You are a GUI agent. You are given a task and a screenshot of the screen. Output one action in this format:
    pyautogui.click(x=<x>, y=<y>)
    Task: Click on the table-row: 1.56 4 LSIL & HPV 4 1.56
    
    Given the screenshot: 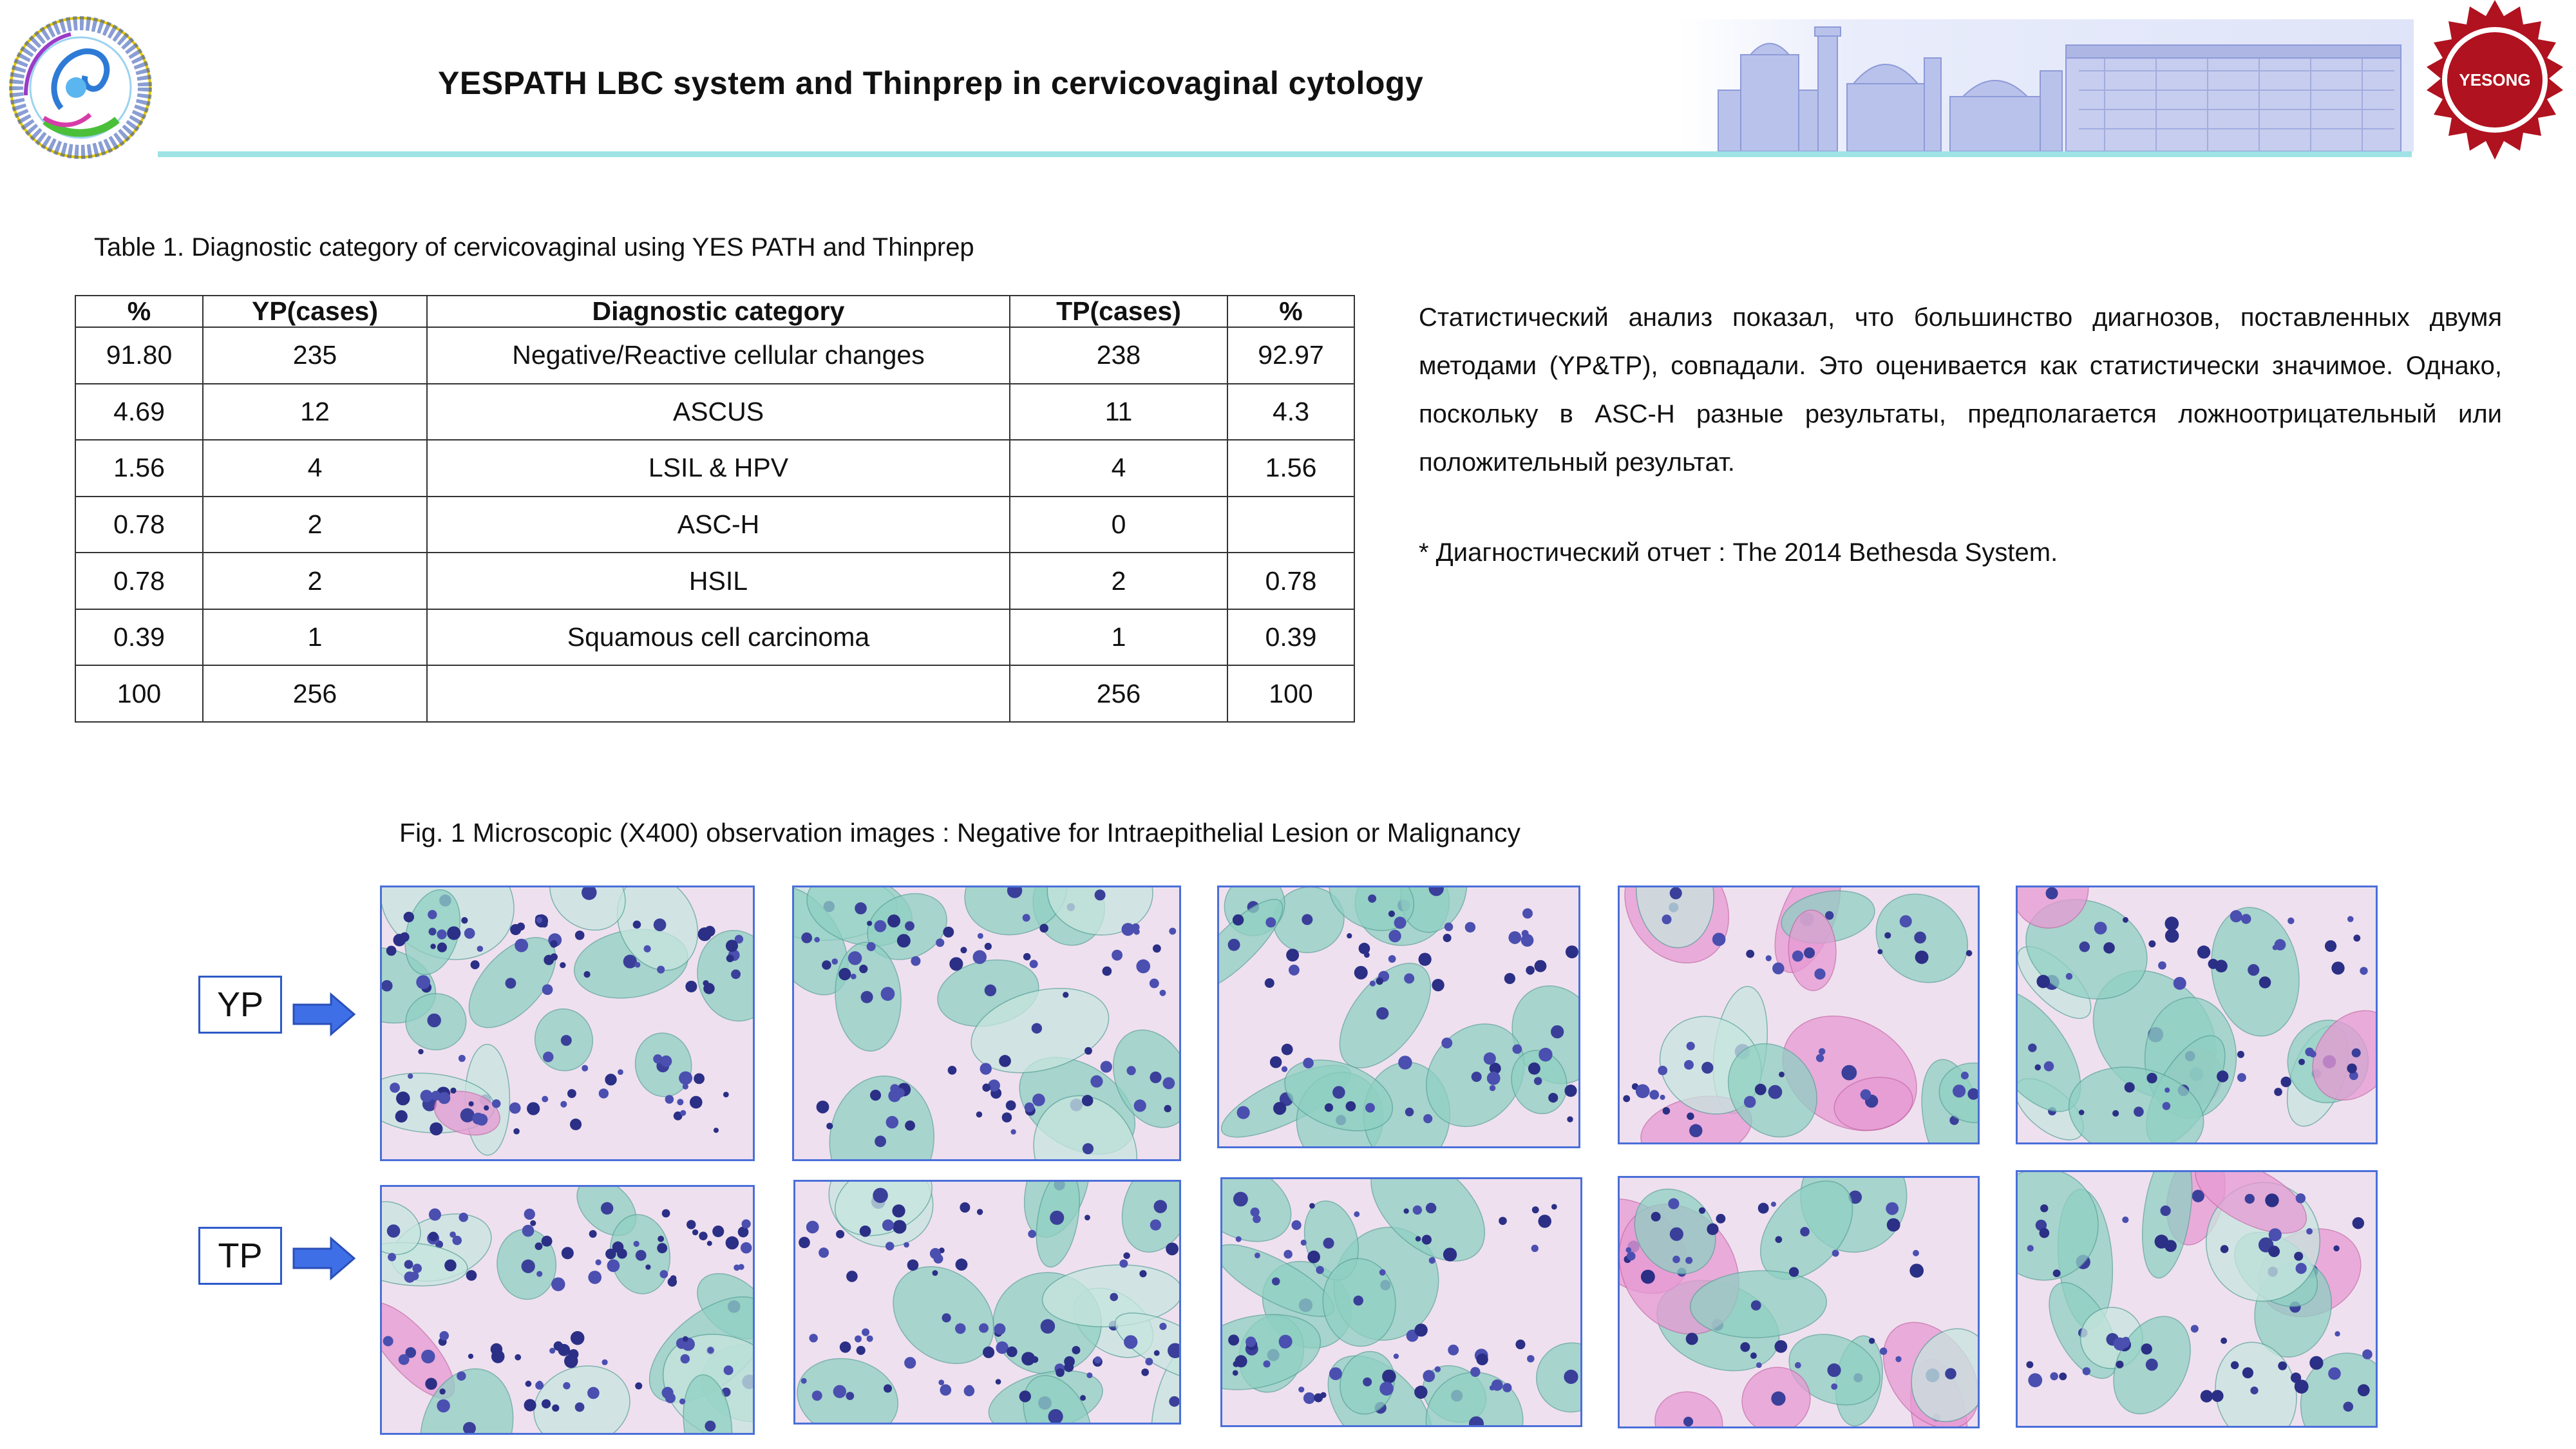 What is the action you would take?
    pyautogui.click(x=715, y=468)
    